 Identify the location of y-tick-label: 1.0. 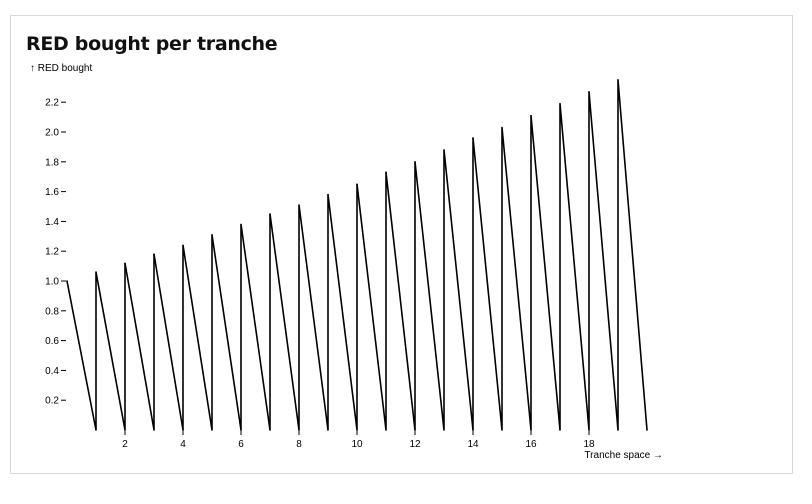
(52, 282).